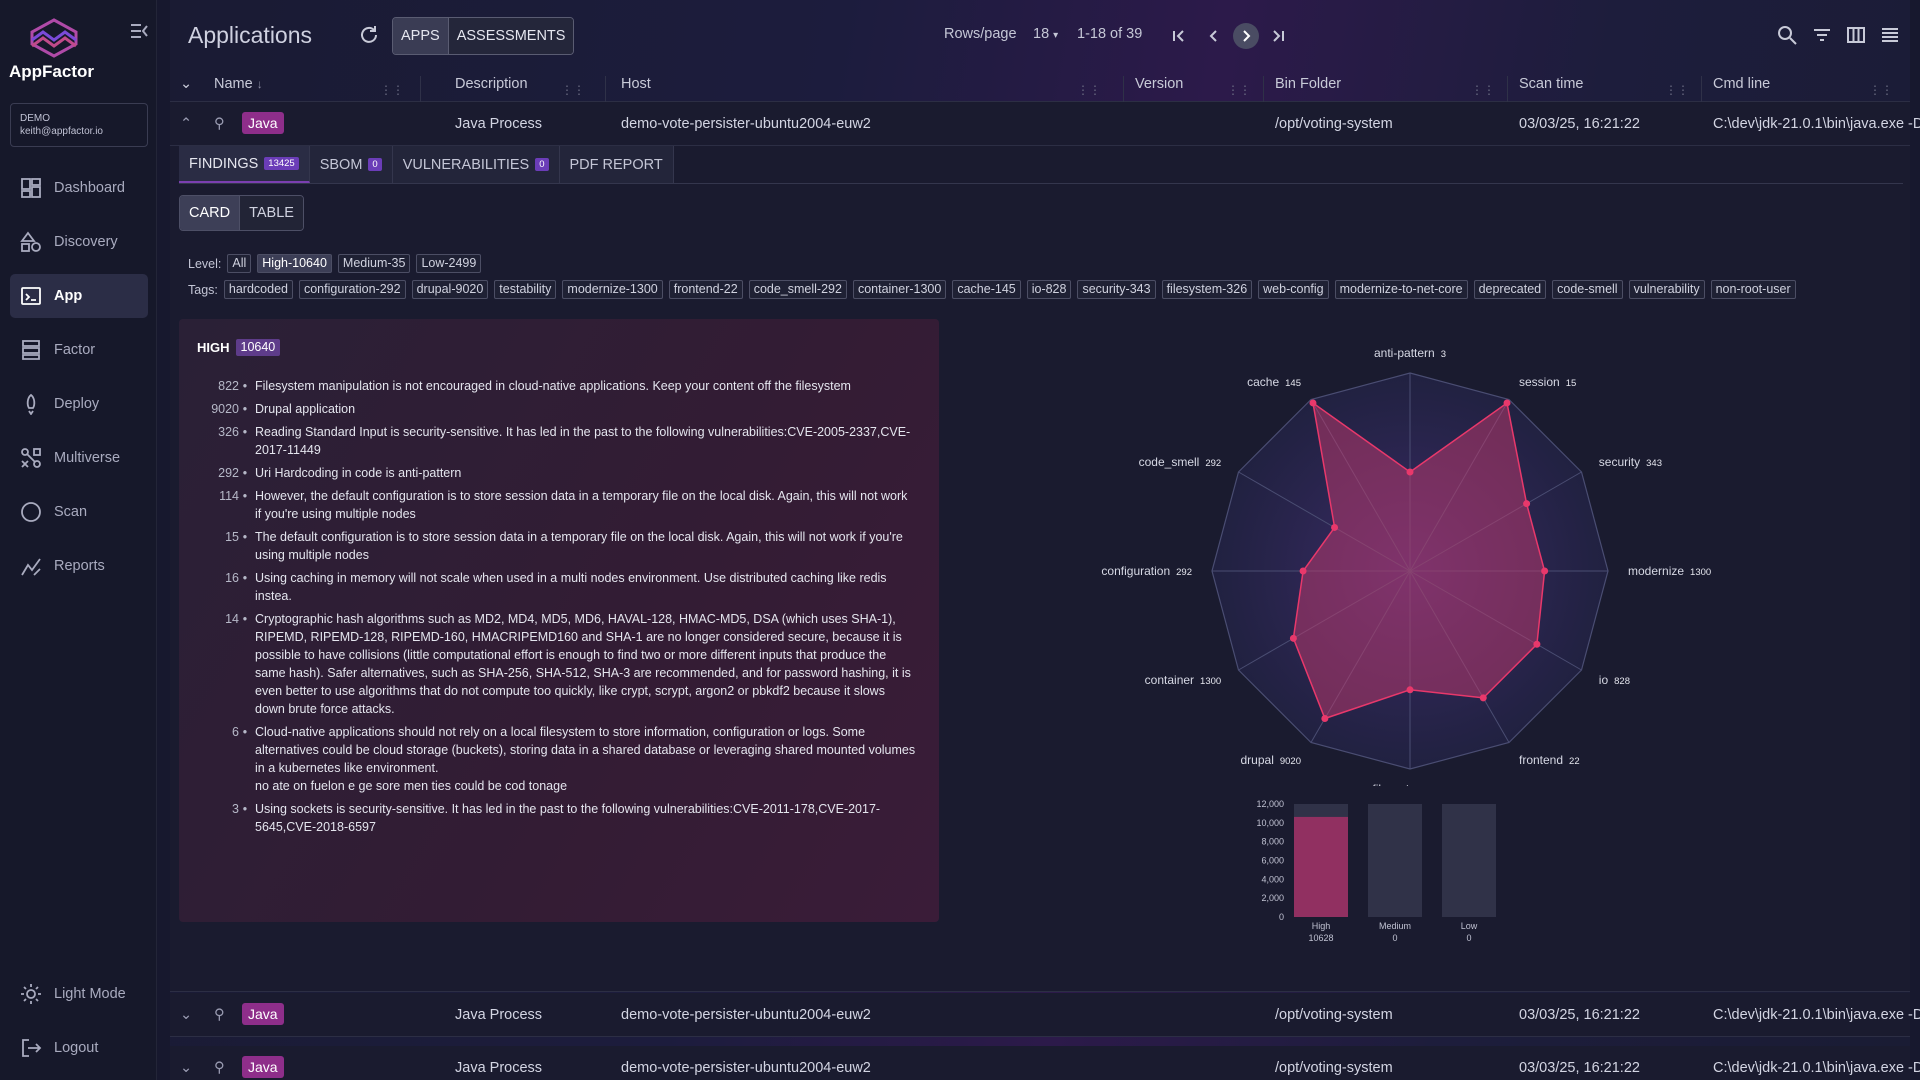 Image resolution: width=1920 pixels, height=1080 pixels. What do you see at coordinates (1401, 289) in the screenshot?
I see `tag-chip: modernize-to-net-core` at bounding box center [1401, 289].